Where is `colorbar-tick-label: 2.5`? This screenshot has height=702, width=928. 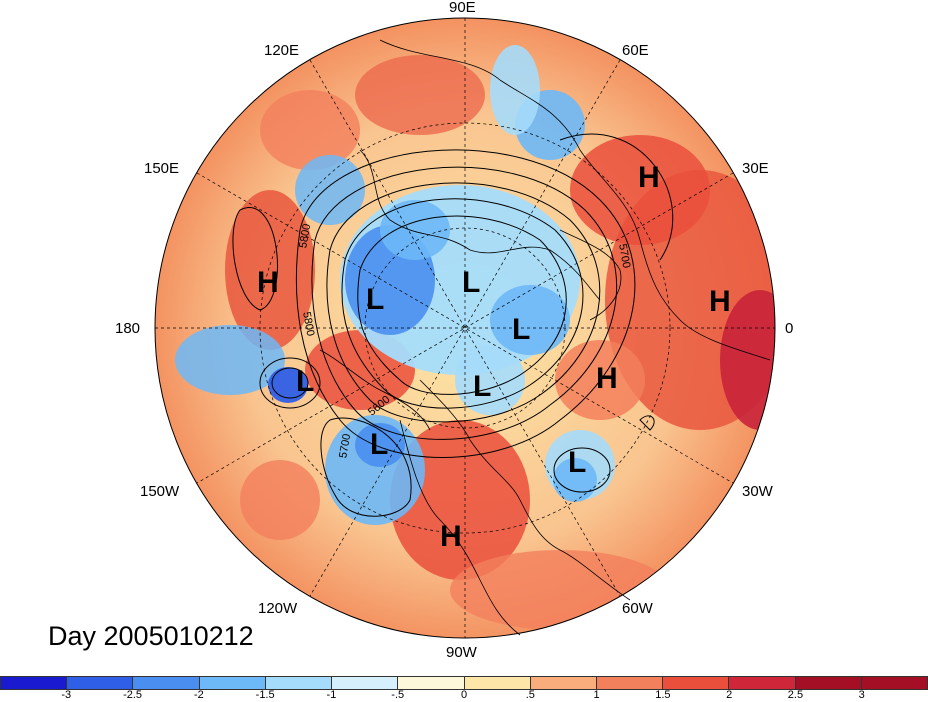
colorbar-tick-label: 2.5 is located at coordinates (795, 695).